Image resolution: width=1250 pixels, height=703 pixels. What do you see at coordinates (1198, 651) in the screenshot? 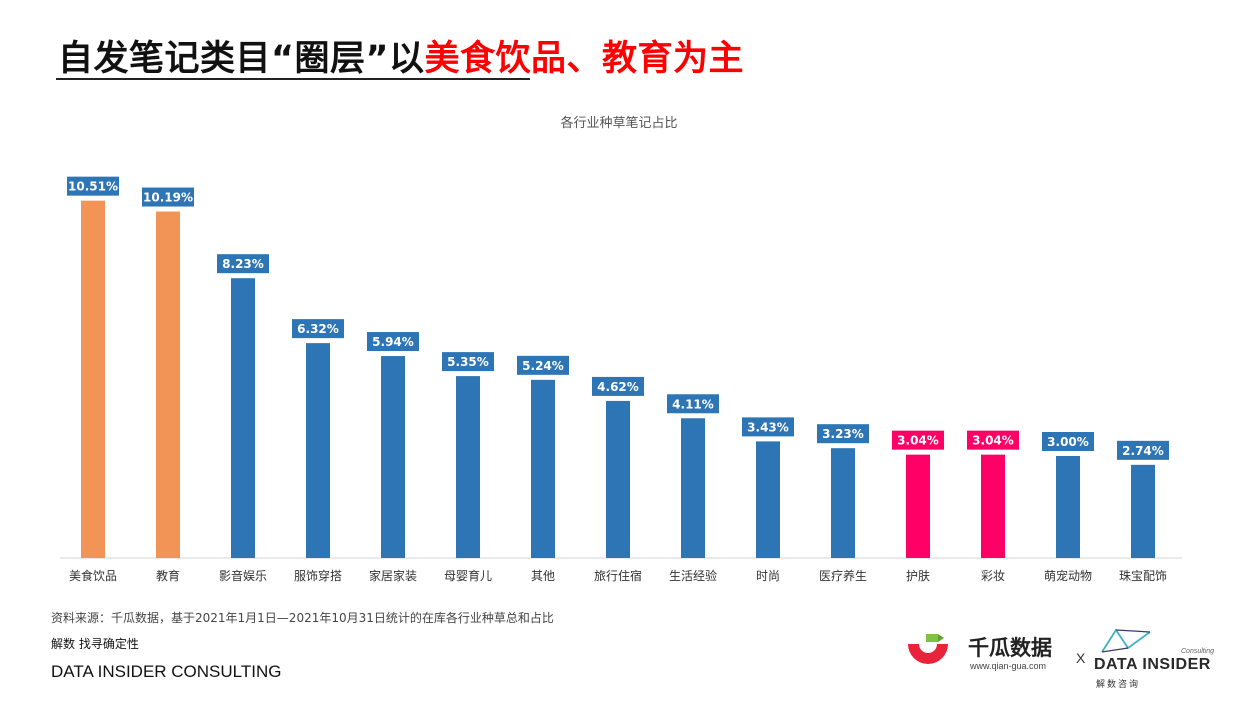
I see `data-insider-consulting: Consulting` at bounding box center [1198, 651].